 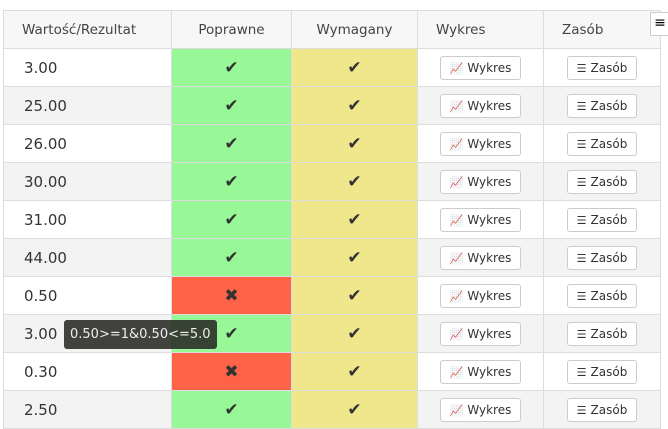 I want to click on table-row: 31.00 ✔ ✔ 📈 Wykres ☰ Zasób, so click(x=332, y=219).